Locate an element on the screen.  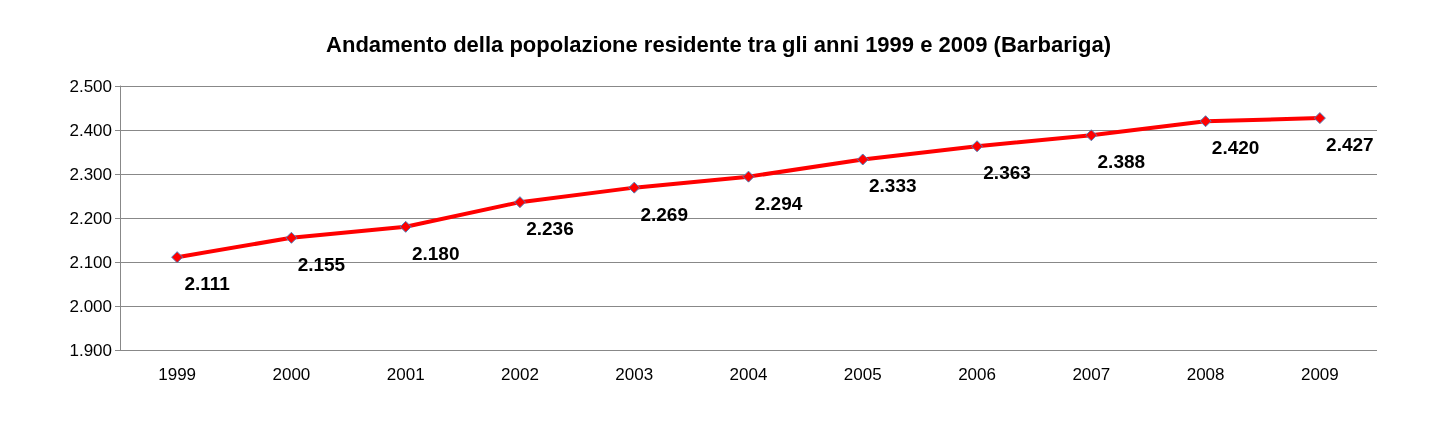
x-tick-label: 2003 is located at coordinates (634, 374).